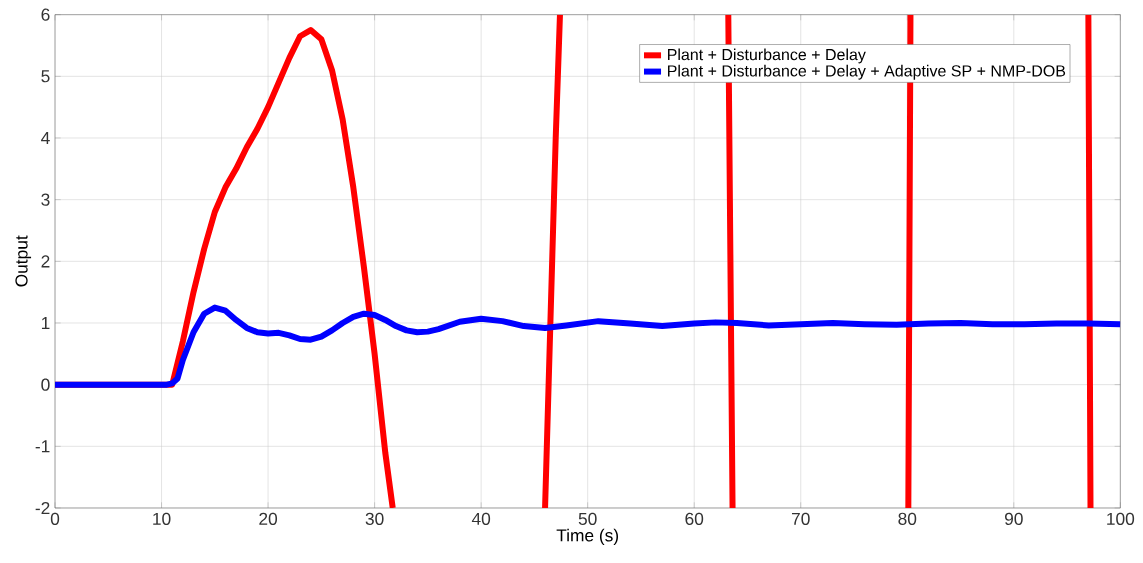  Describe the element at coordinates (45, 199) in the screenshot. I see `y-tick-label: 3` at that location.